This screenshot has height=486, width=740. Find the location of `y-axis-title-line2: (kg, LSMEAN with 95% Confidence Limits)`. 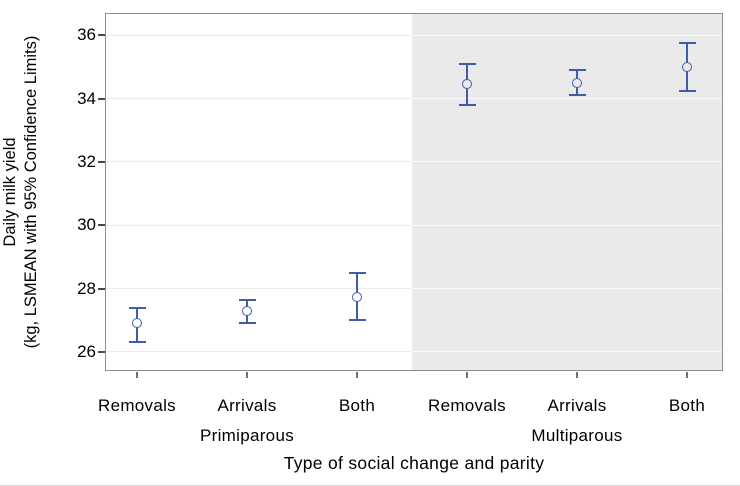

y-axis-title-line2: (kg, LSMEAN with 95% Confidence Limits) is located at coordinates (31, 192).